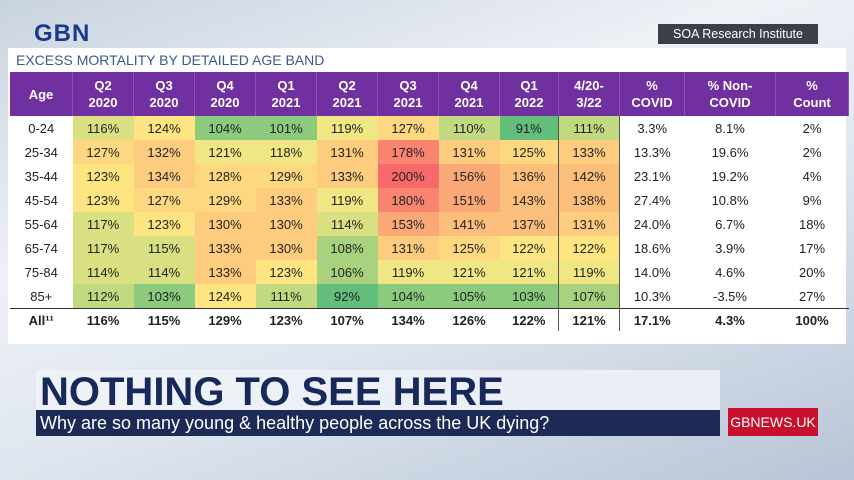 The image size is (854, 480). What do you see at coordinates (164, 152) in the screenshot?
I see `cell: 132%` at bounding box center [164, 152].